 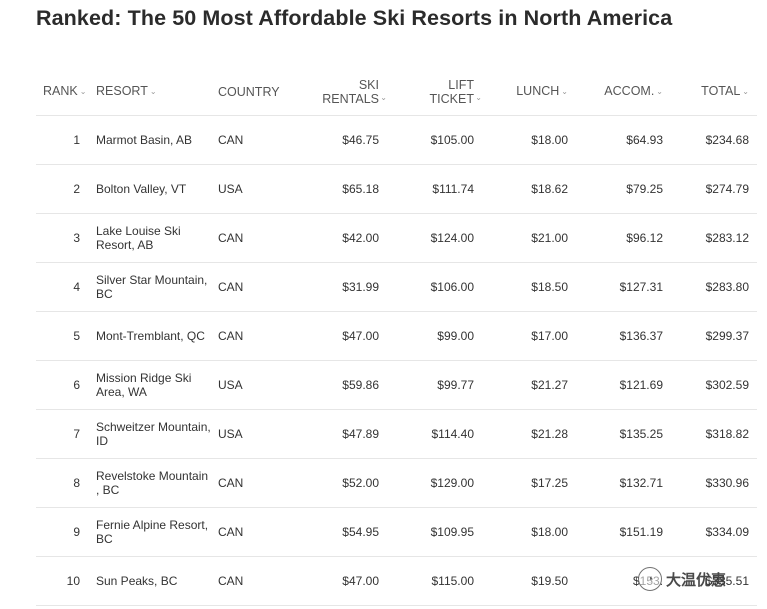 What do you see at coordinates (436, 238) in the screenshot?
I see `cell-lift-ticket: $124.00` at bounding box center [436, 238].